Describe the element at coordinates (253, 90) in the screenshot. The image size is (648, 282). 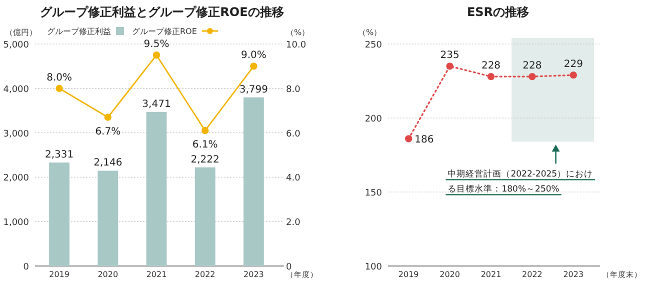
I see `data-label: 3,799` at that location.